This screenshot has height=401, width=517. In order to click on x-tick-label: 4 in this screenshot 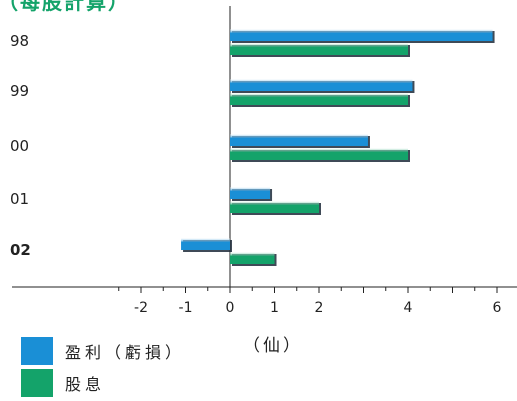, I will do `click(408, 308)`.